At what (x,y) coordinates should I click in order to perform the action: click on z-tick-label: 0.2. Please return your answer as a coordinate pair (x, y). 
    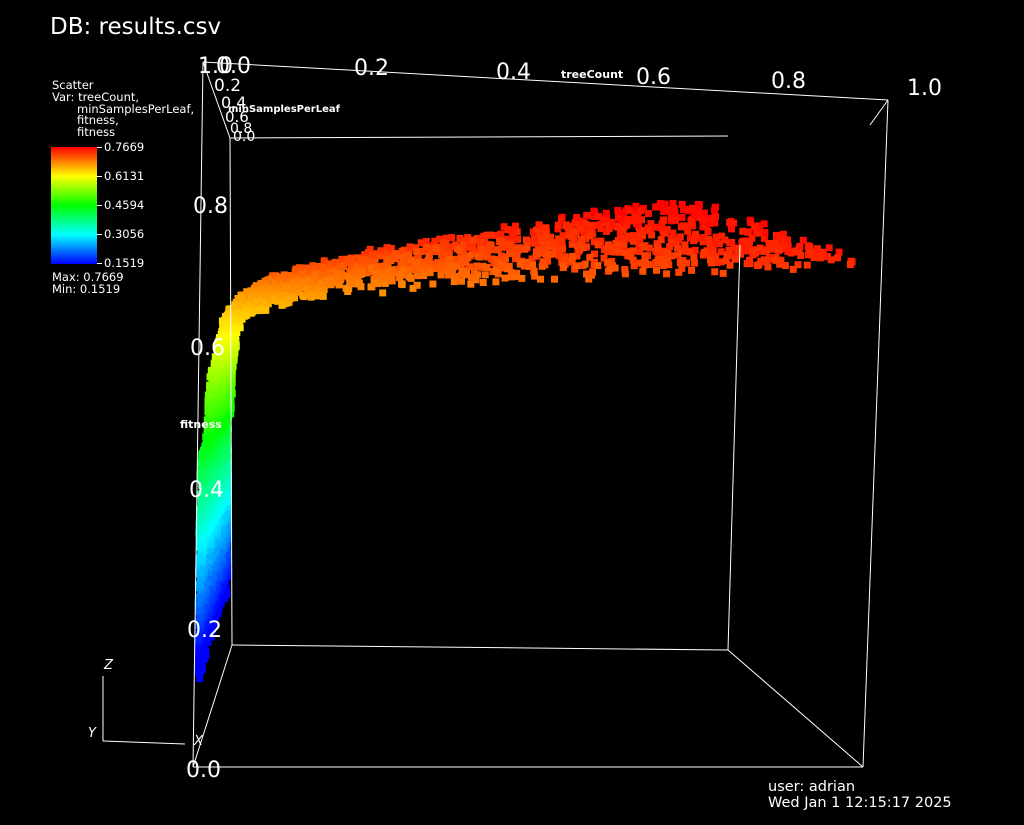
    Looking at the image, I should click on (204, 630).